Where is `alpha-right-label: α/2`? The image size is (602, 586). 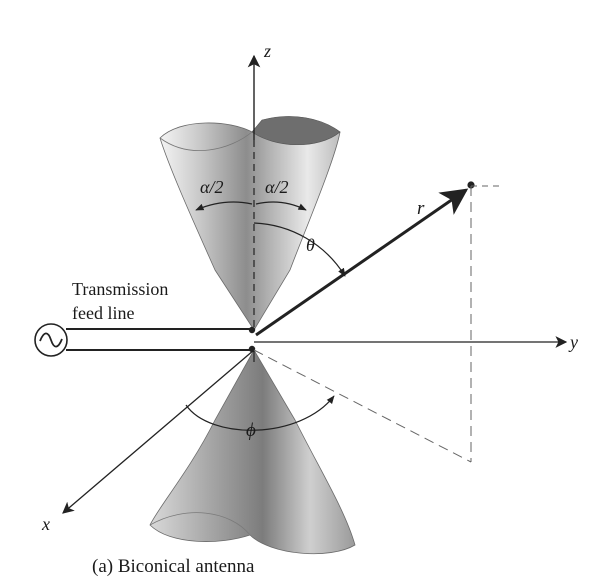 alpha-right-label: α/2 is located at coordinates (276, 187).